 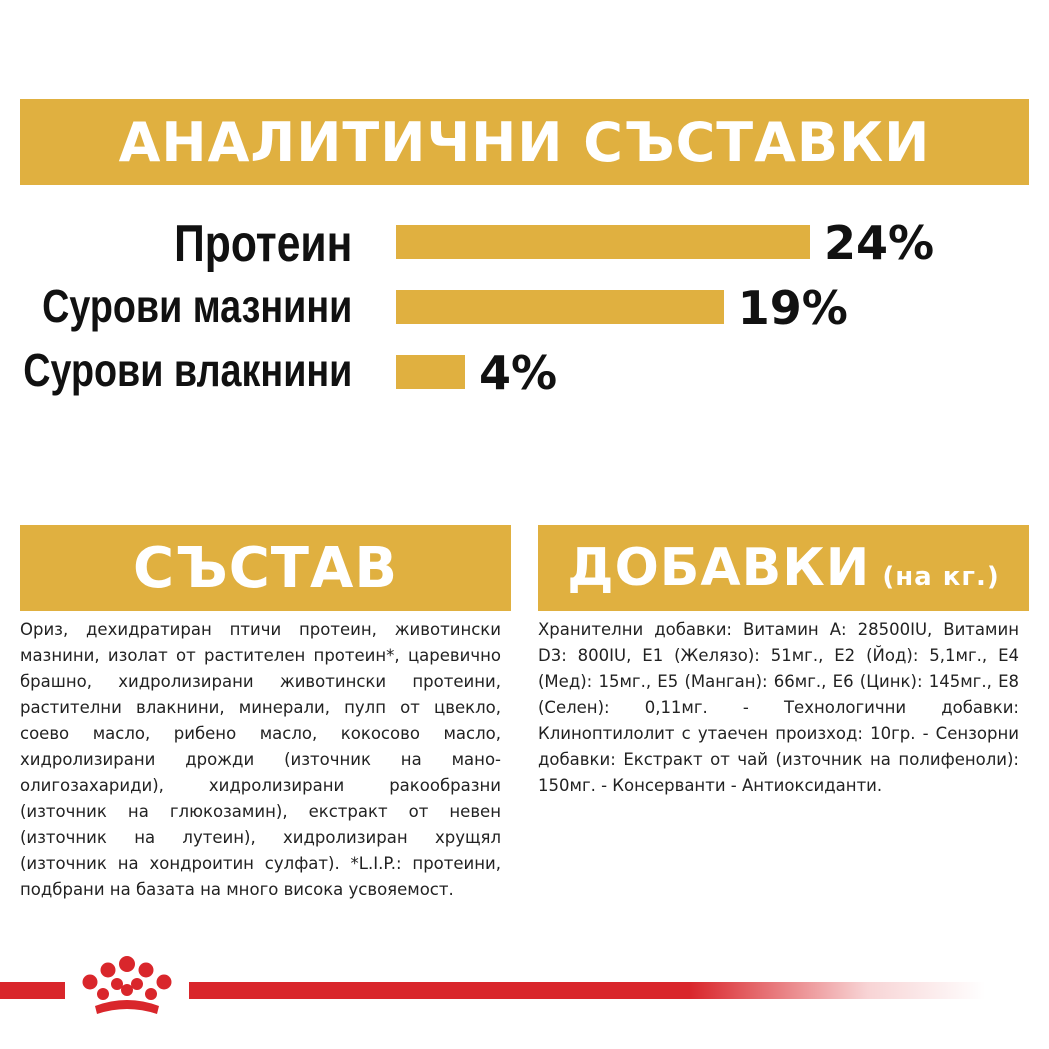 I want to click on footer-red-line, so click(x=492, y=990).